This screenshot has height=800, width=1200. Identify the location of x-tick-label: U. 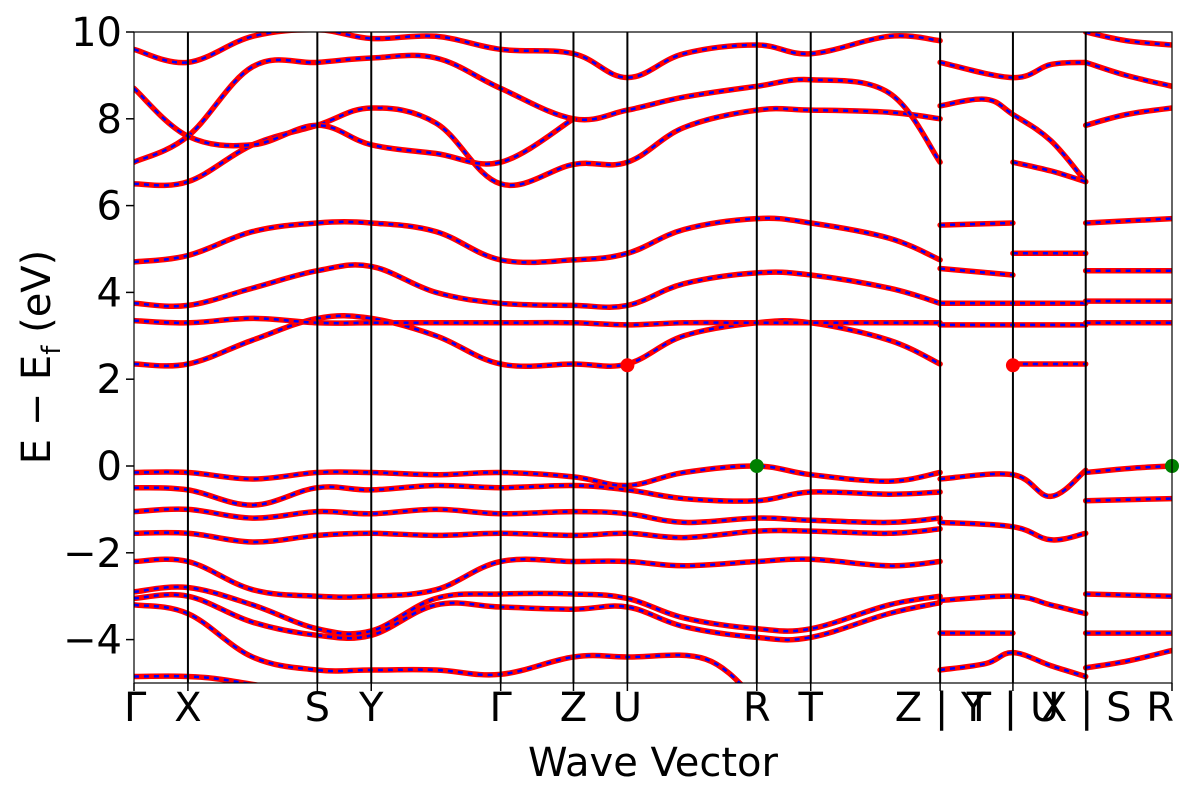
(627, 708).